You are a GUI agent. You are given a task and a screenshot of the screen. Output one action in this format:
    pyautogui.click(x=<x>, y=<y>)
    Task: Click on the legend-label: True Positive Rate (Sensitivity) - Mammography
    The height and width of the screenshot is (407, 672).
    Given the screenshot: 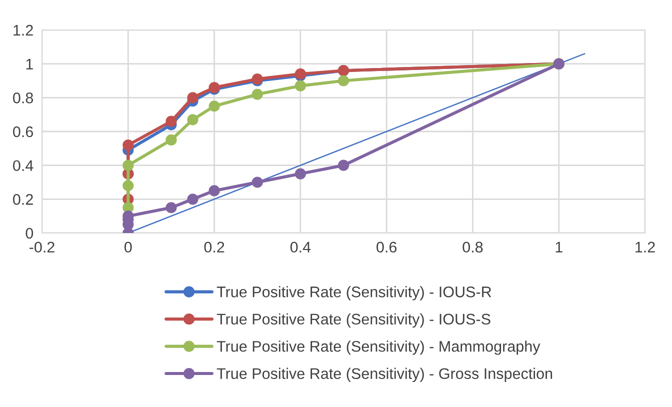 What is the action you would take?
    pyautogui.click(x=378, y=347)
    